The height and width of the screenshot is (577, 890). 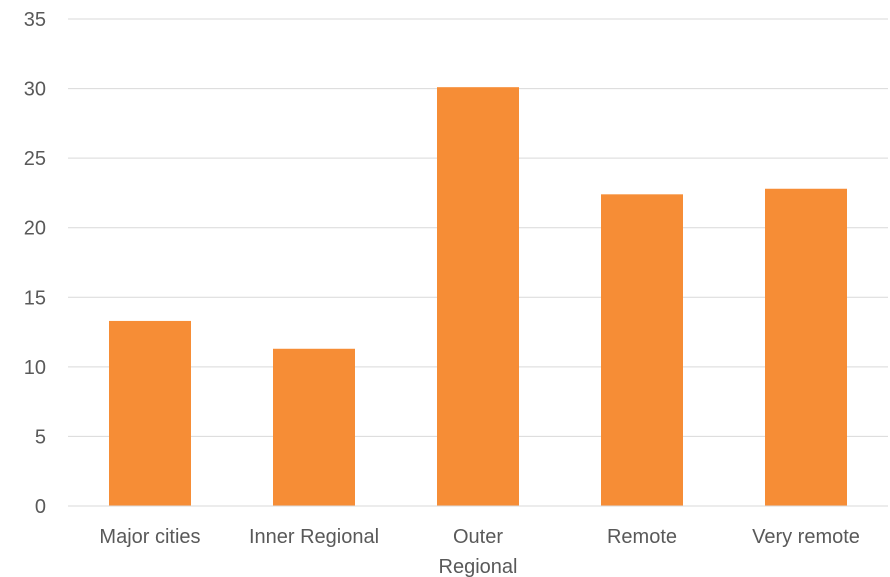 I want to click on x-tick-label: Regional, so click(x=478, y=566).